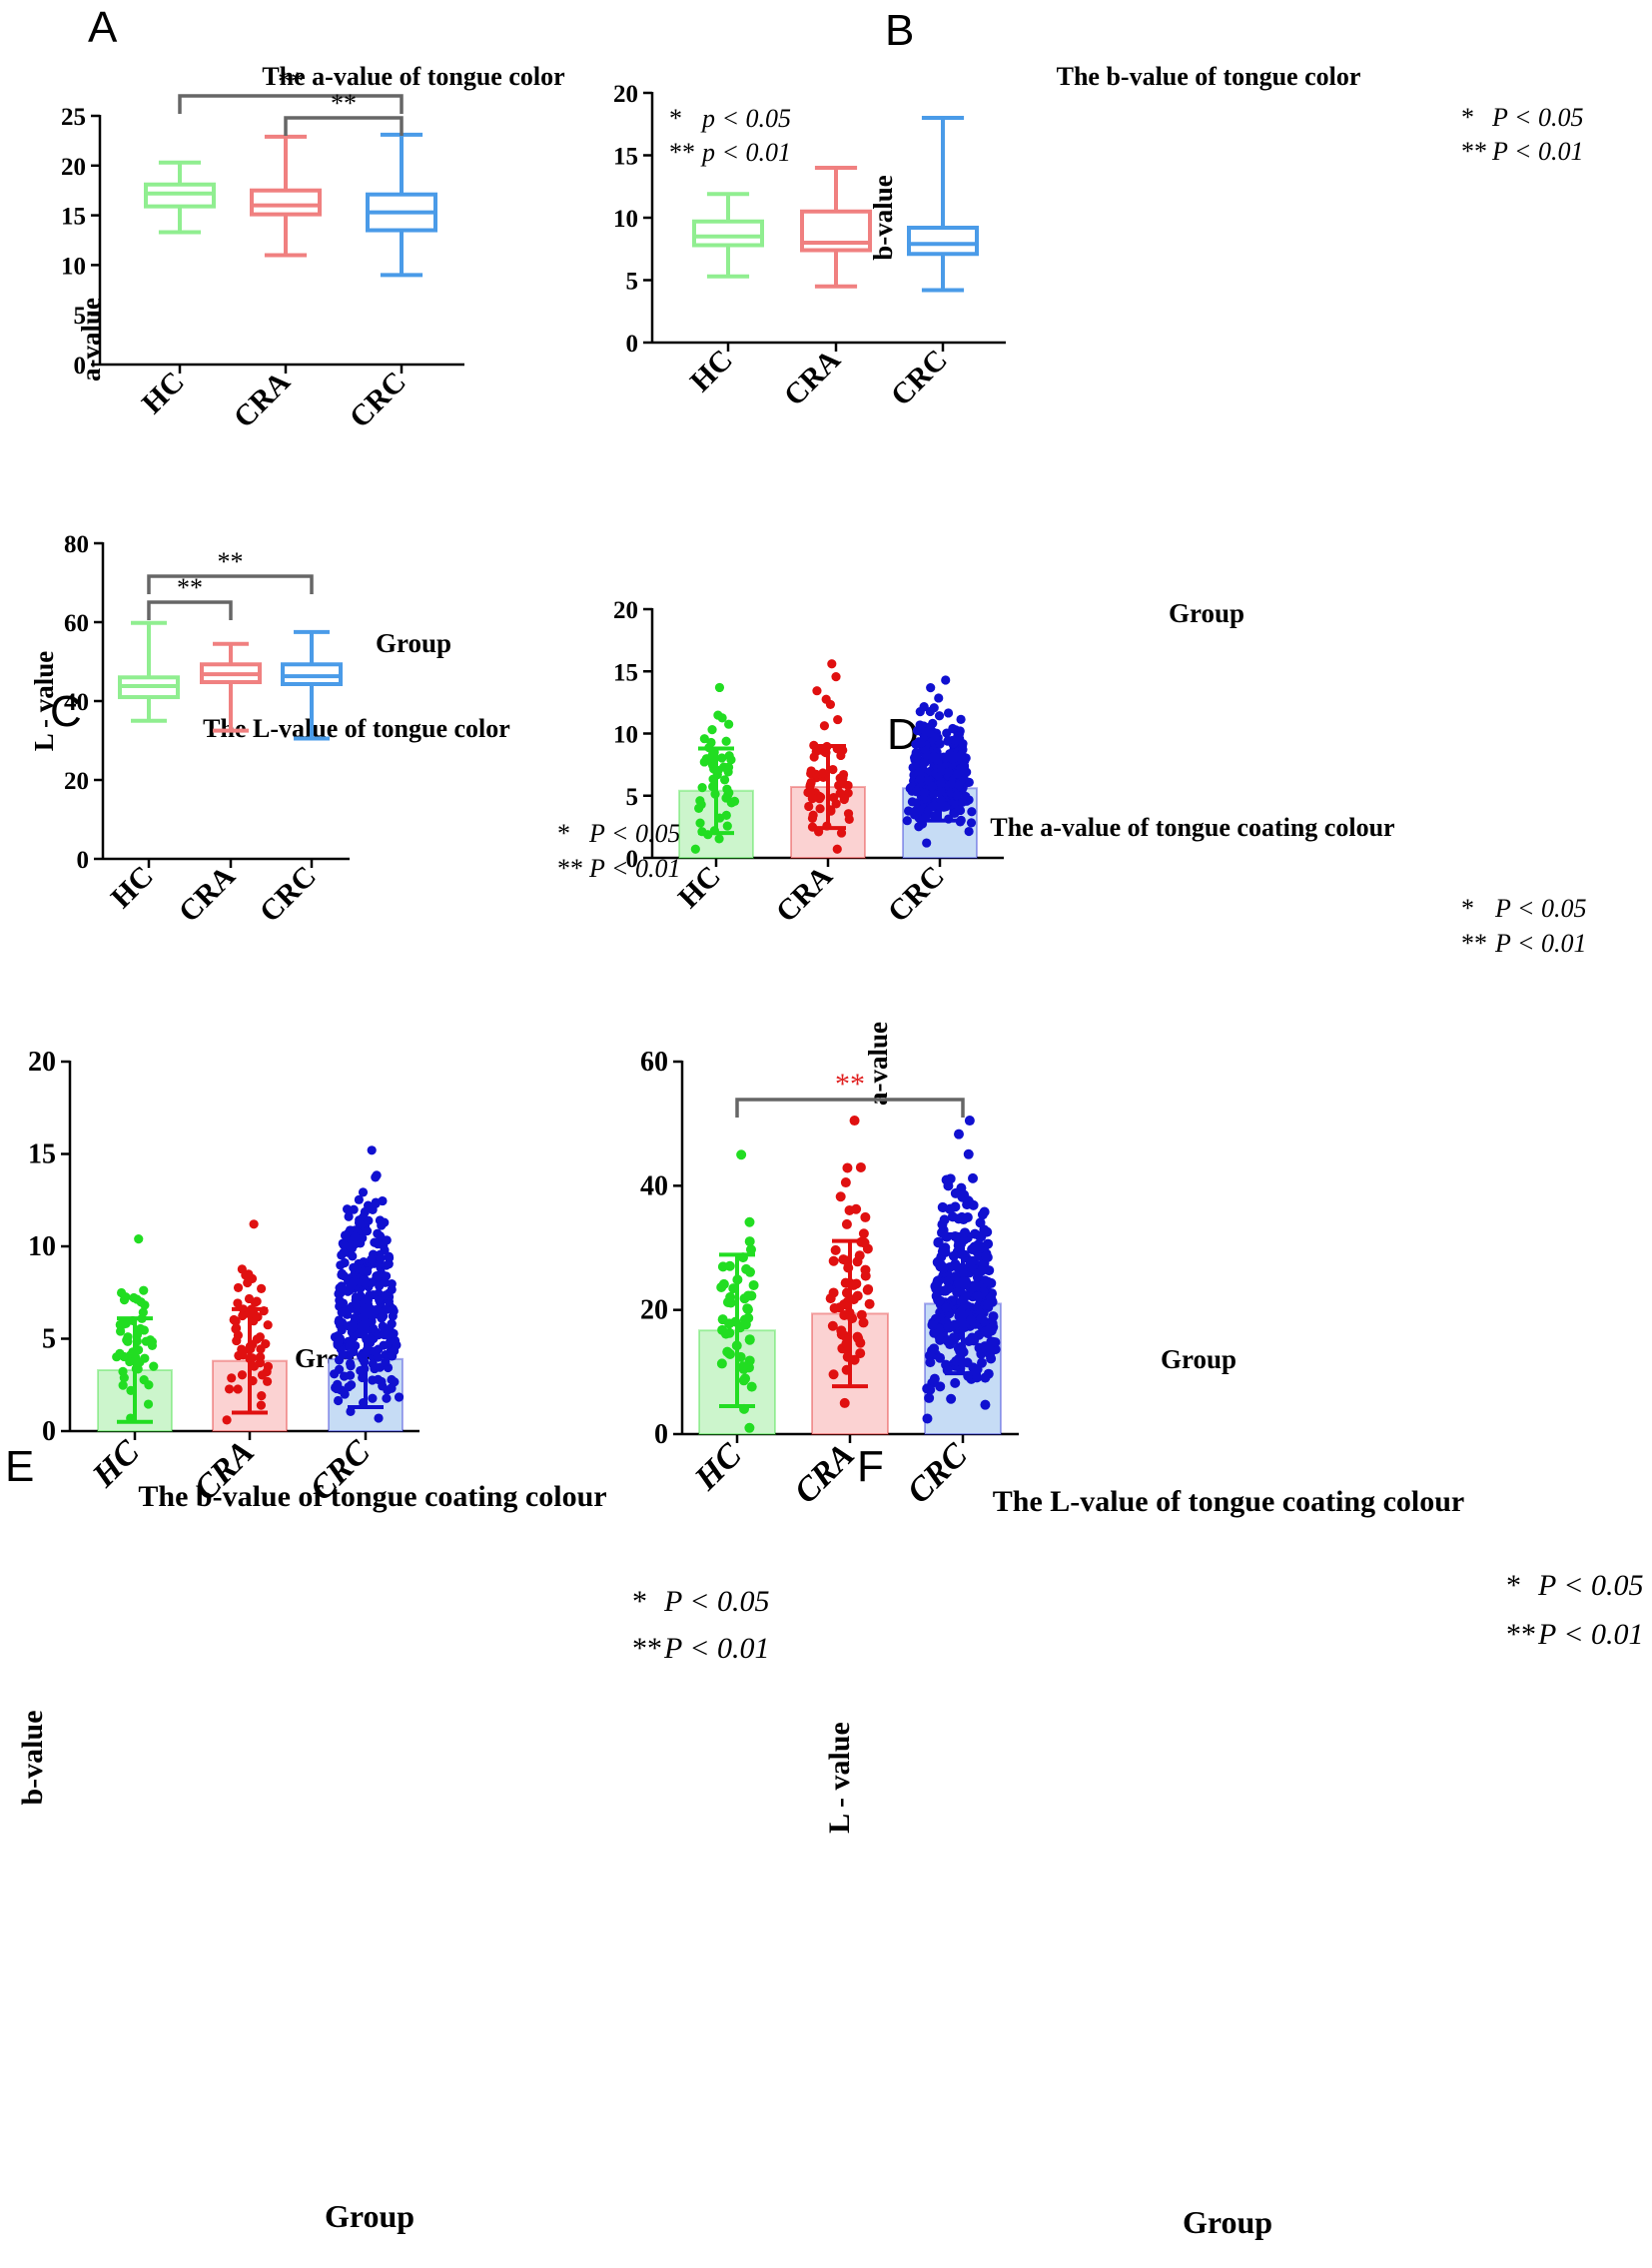 Image resolution: width=1652 pixels, height=2268 pixels. What do you see at coordinates (32, 1757) in the screenshot?
I see `y-axis-label: b-value` at bounding box center [32, 1757].